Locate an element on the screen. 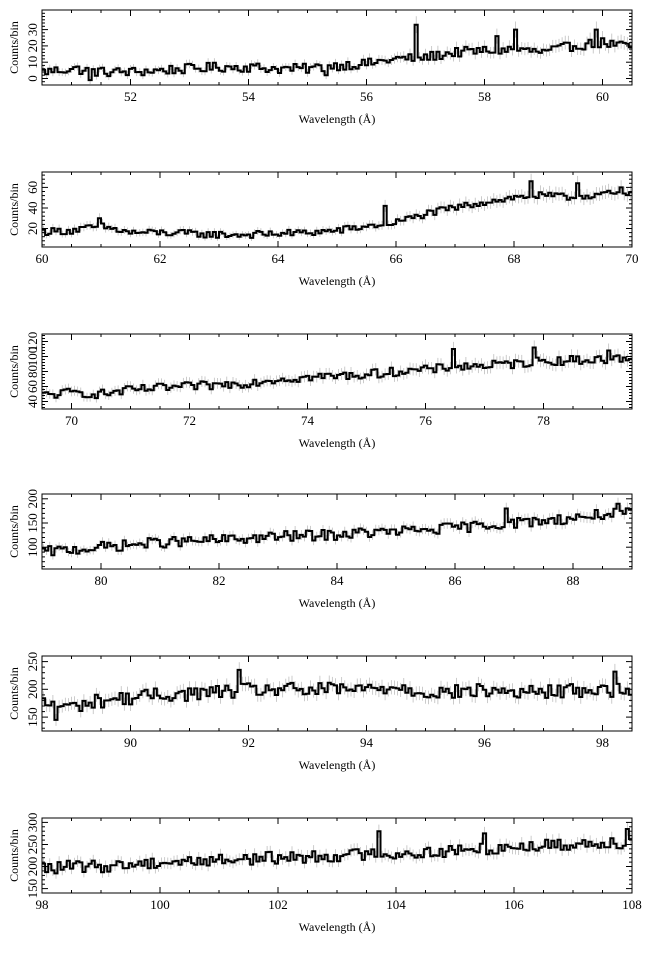  x-tick-label: 68 is located at coordinates (514, 258).